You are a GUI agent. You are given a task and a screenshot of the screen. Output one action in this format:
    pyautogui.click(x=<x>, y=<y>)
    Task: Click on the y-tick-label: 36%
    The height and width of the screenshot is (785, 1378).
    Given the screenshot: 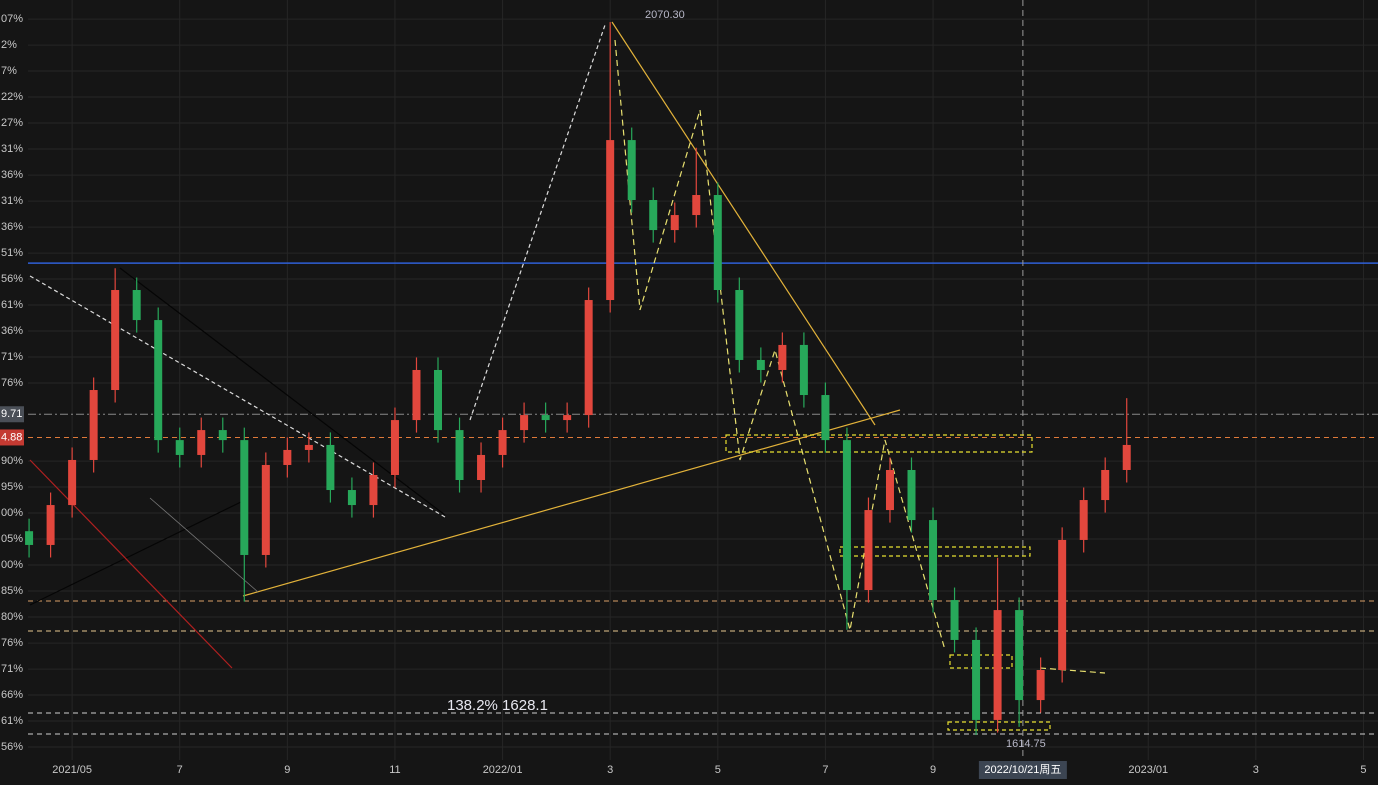 What is the action you would take?
    pyautogui.click(x=12, y=175)
    